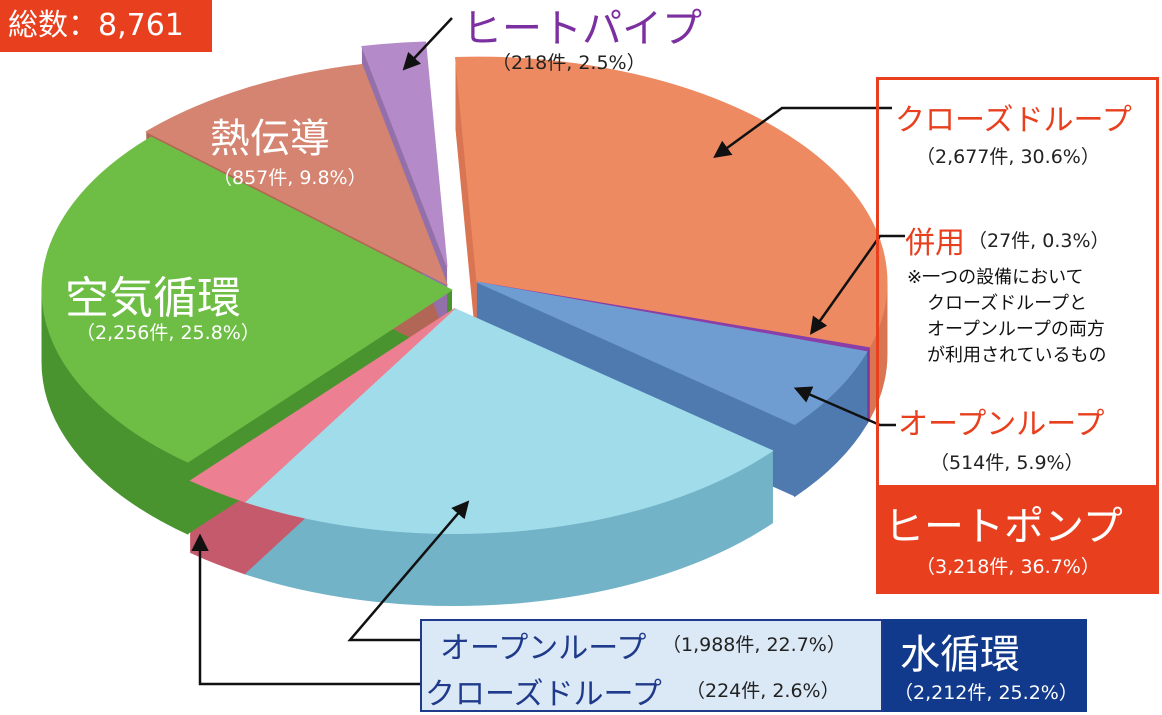  What do you see at coordinates (153, 298) in the screenshot?
I see `label-air-title: 空気循環` at bounding box center [153, 298].